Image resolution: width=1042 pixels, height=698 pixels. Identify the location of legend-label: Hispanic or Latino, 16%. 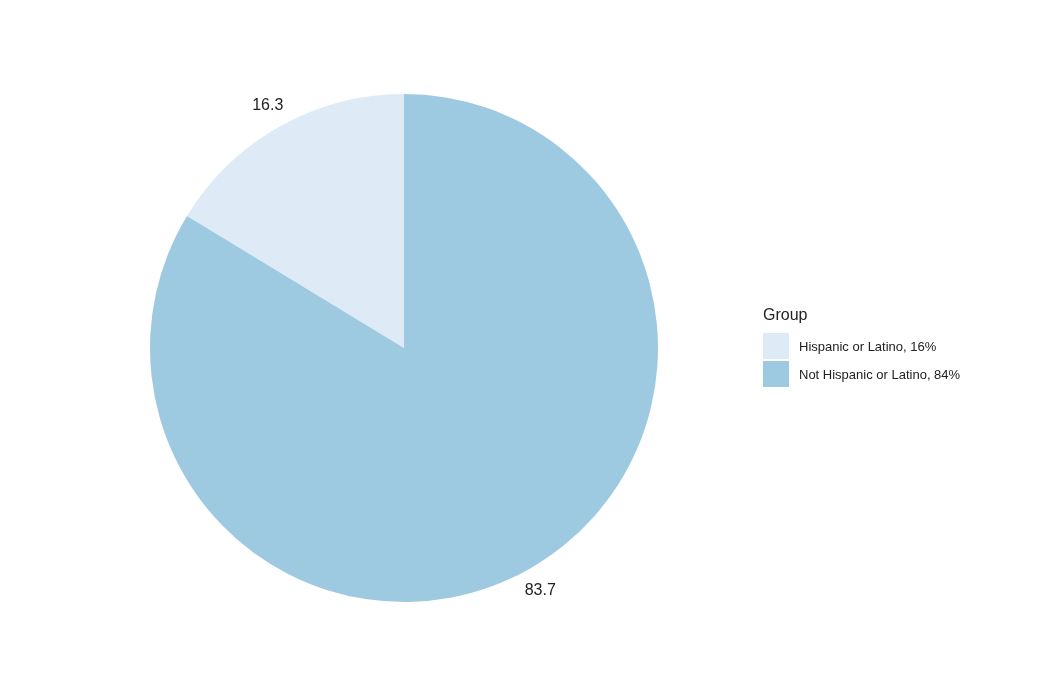
(868, 346).